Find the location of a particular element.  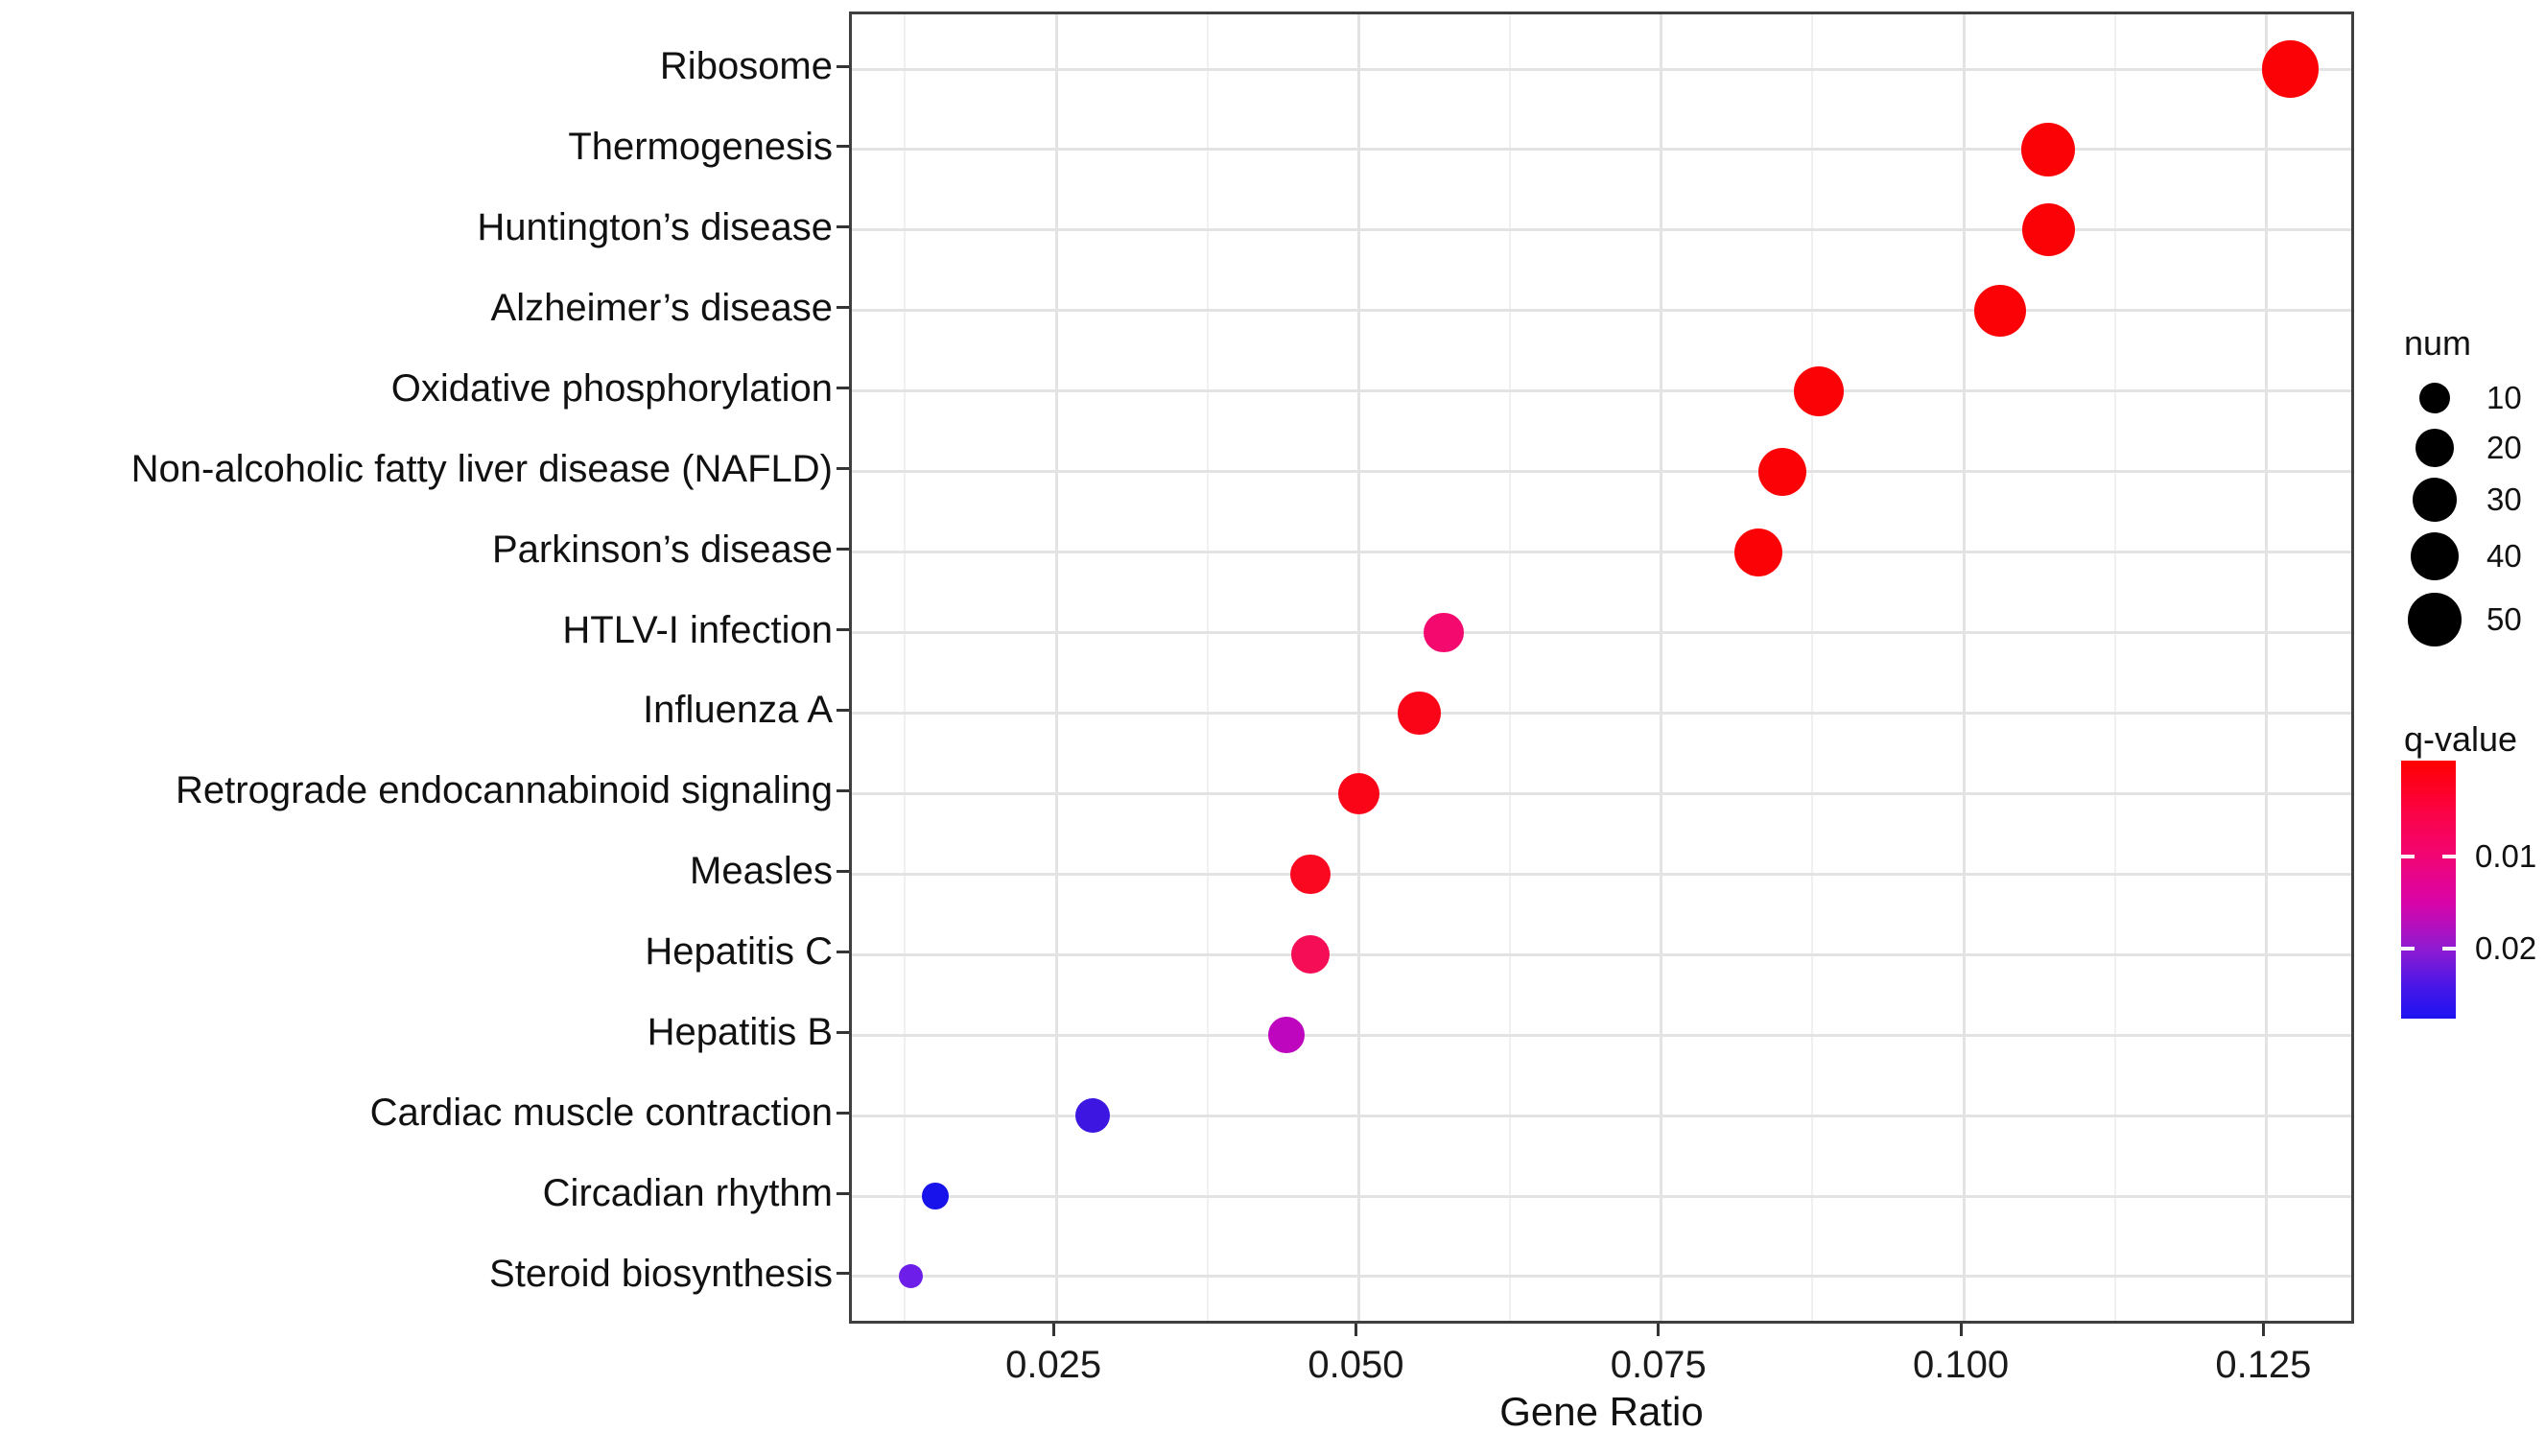

y-axis-label: Circadian rhythm is located at coordinates (687, 1194).